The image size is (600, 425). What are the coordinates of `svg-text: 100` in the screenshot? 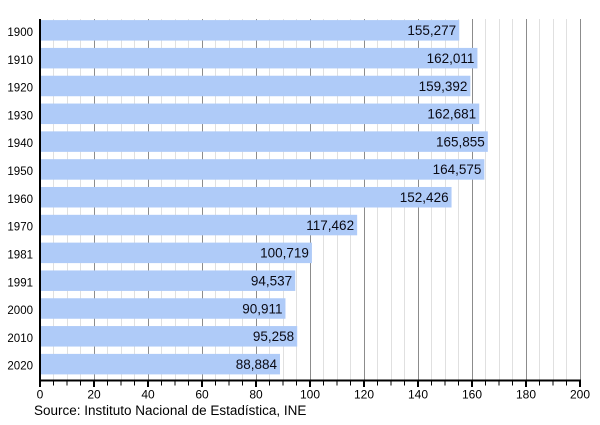 It's located at (310, 395).